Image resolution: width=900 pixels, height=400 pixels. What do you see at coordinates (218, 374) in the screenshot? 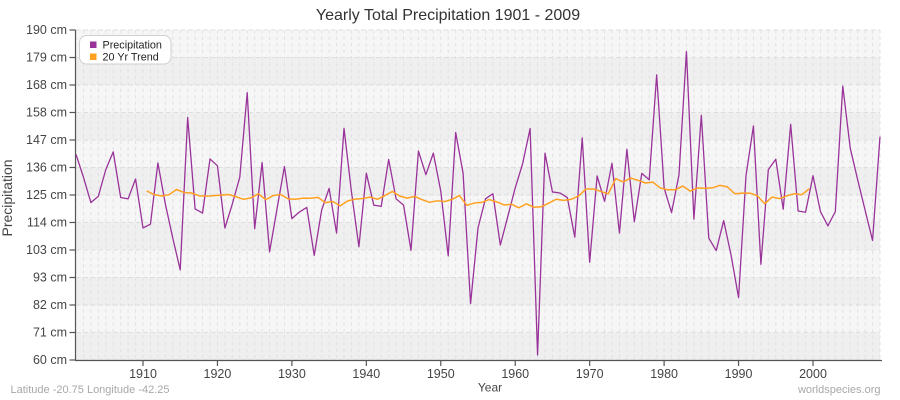
I see `svg-text: 1920` at bounding box center [218, 374].